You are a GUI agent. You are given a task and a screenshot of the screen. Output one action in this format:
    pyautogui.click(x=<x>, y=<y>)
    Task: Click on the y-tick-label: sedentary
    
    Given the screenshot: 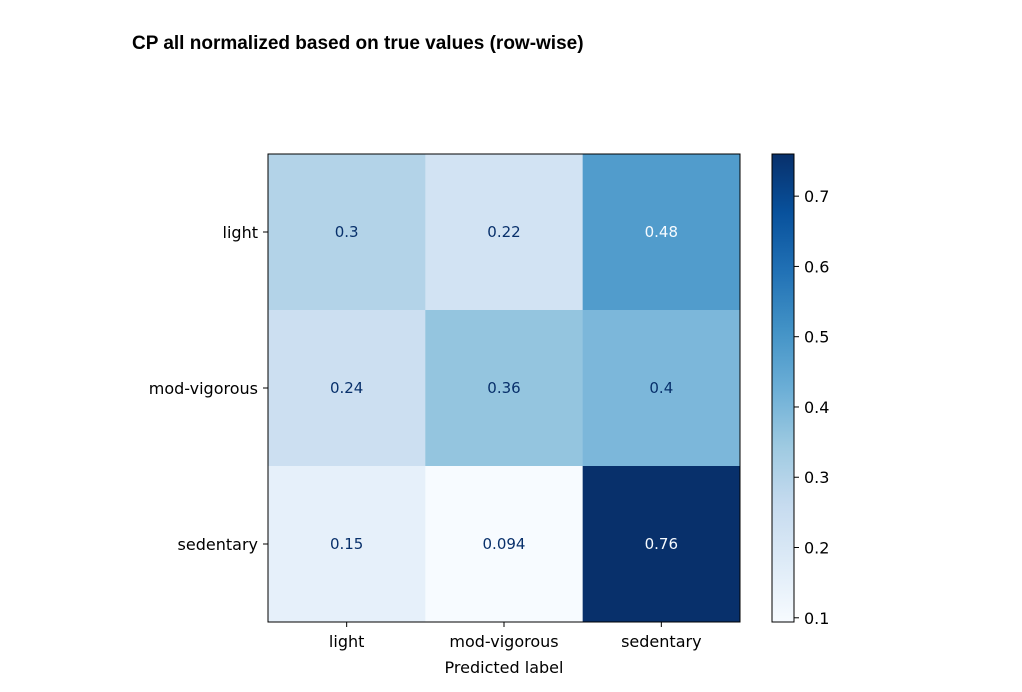 What is the action you would take?
    pyautogui.click(x=218, y=544)
    